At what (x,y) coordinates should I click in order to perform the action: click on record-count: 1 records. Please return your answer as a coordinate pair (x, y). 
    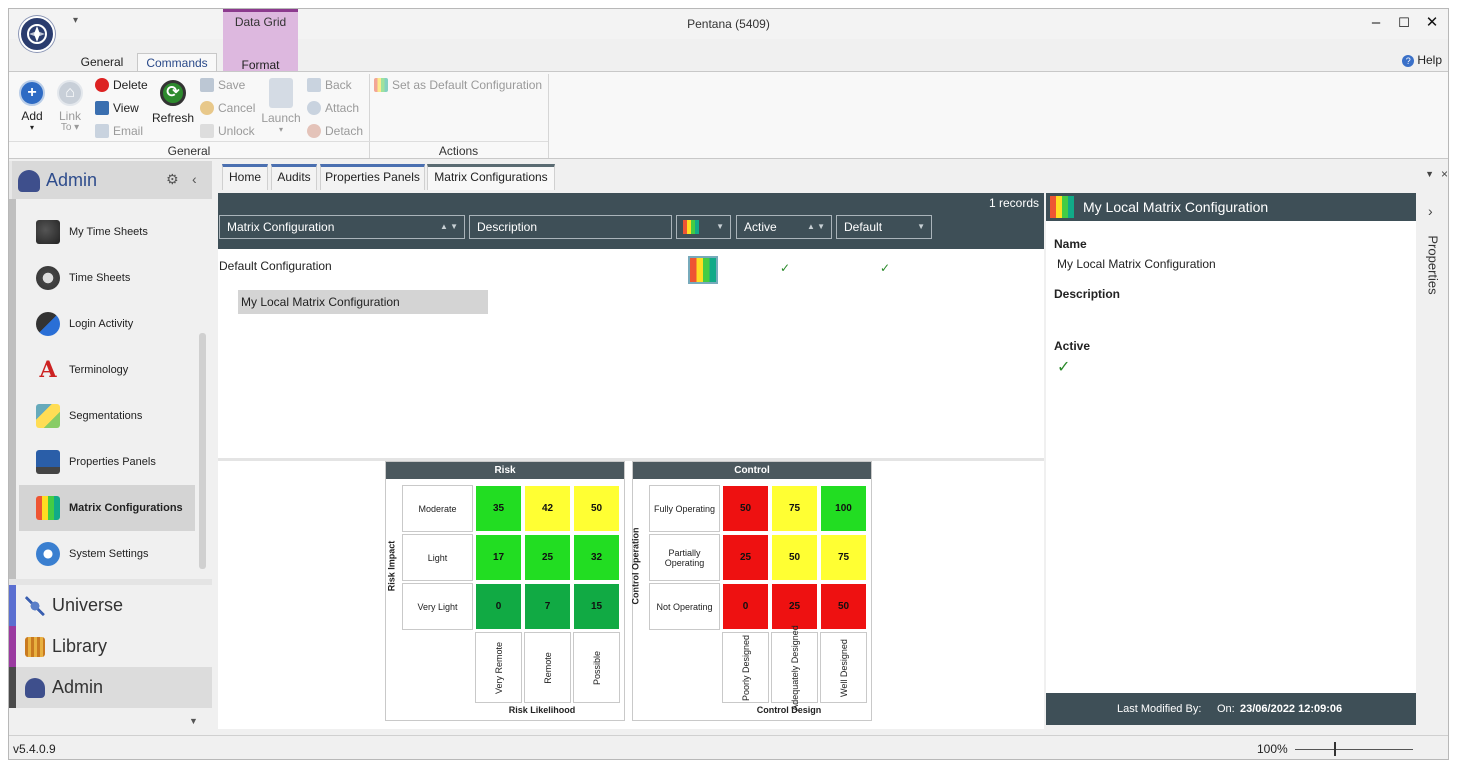
    Looking at the image, I should click on (1013, 203).